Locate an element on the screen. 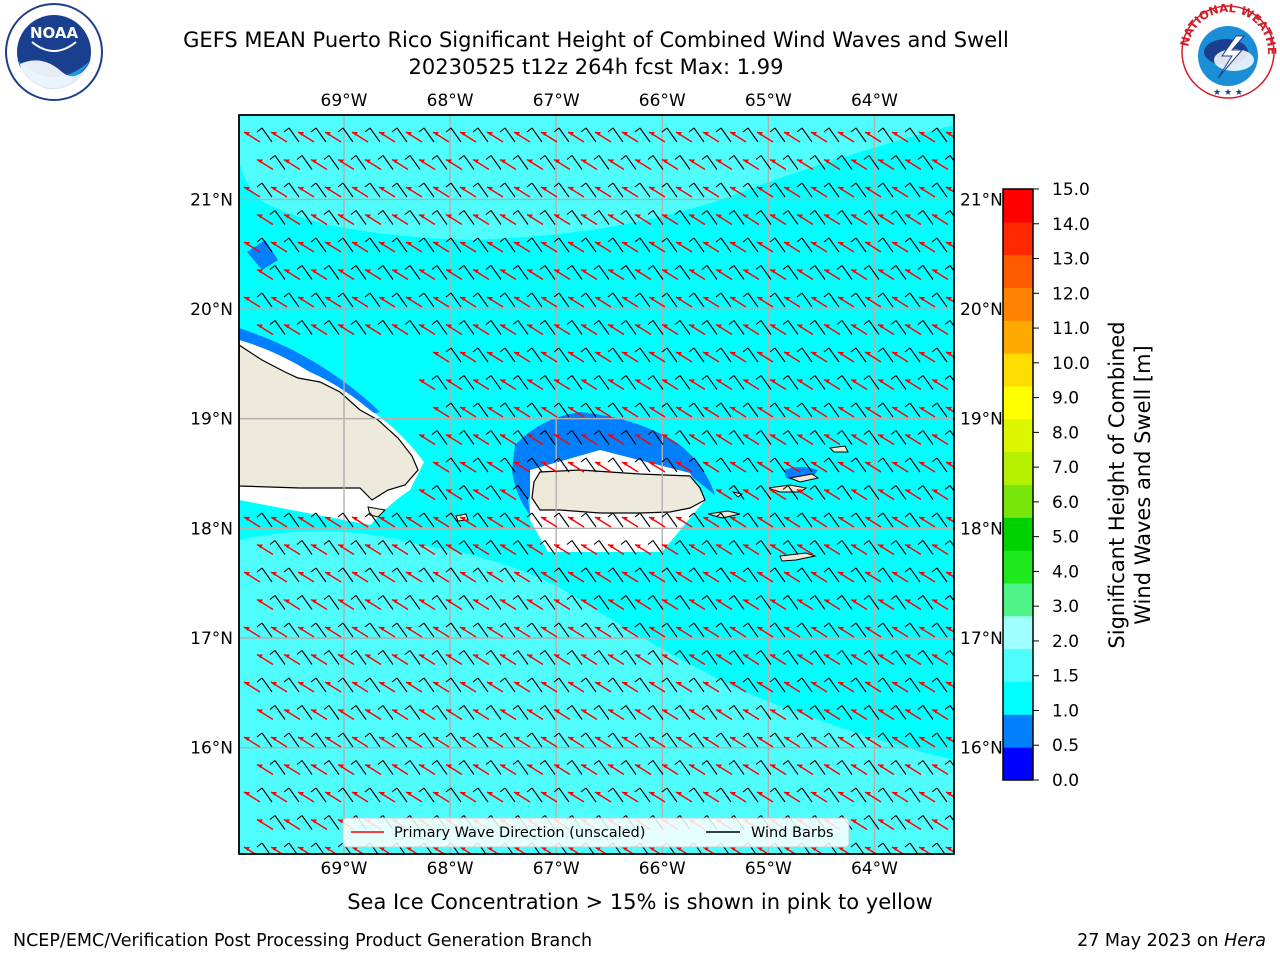 This screenshot has width=1280, height=960. colorbar-tick-label: 14.0 is located at coordinates (1071, 225).